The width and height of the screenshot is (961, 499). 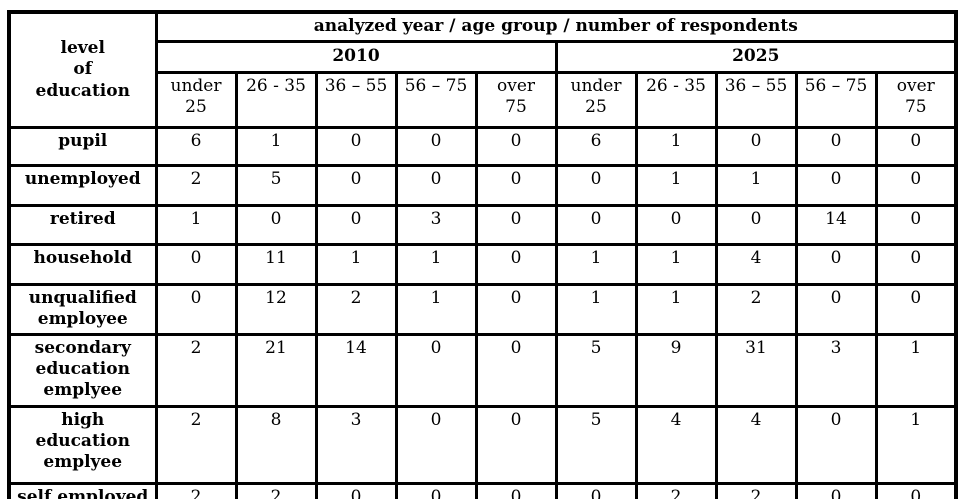 What do you see at coordinates (82, 225) in the screenshot?
I see `row-label: retired` at bounding box center [82, 225].